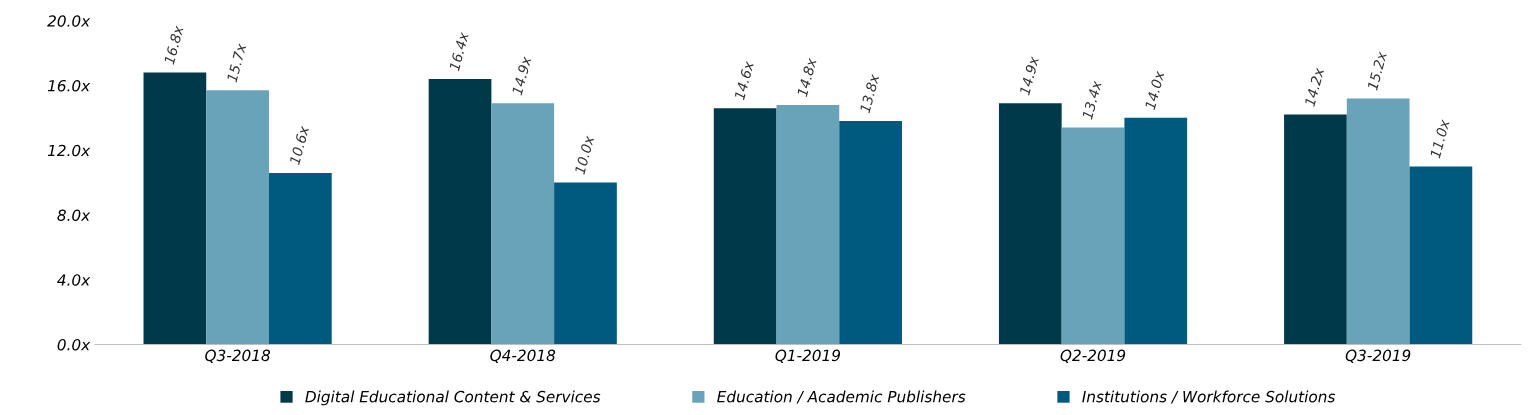 Image resolution: width=1533 pixels, height=415 pixels. I want to click on legend-label: Education / Academic Publishers, so click(841, 397).